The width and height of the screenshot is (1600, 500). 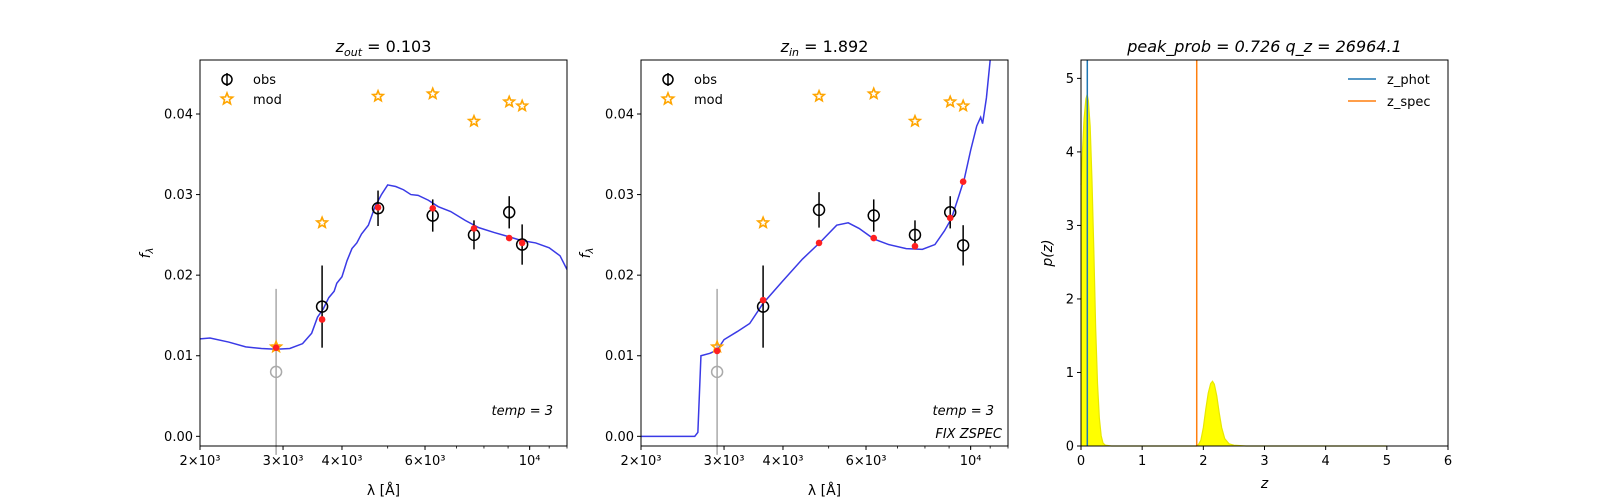 I want to click on panel-zin-xtick-label-1: 3×10³, so click(x=724, y=461).